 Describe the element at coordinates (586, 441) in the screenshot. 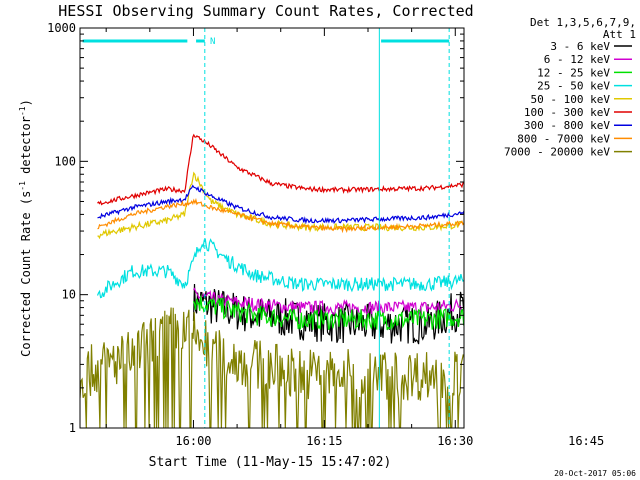

I see `x-tick-label: 16:45` at that location.